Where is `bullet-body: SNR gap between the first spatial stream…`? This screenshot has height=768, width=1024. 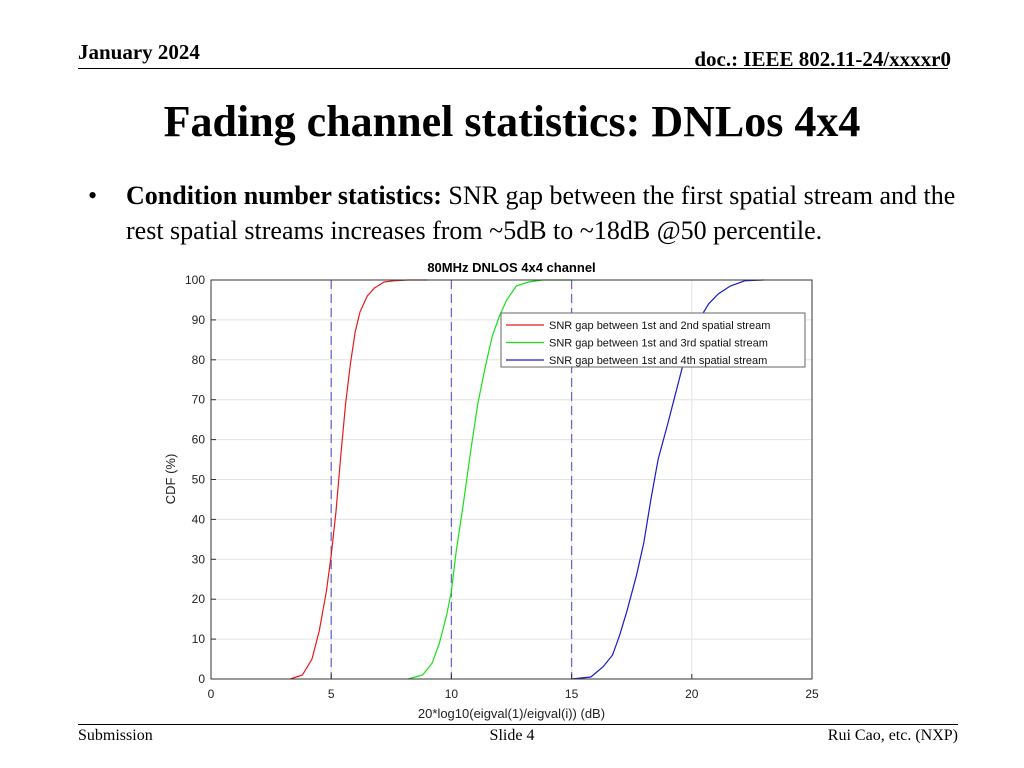 bullet-body: SNR gap between the first spatial stream… is located at coordinates (541, 213).